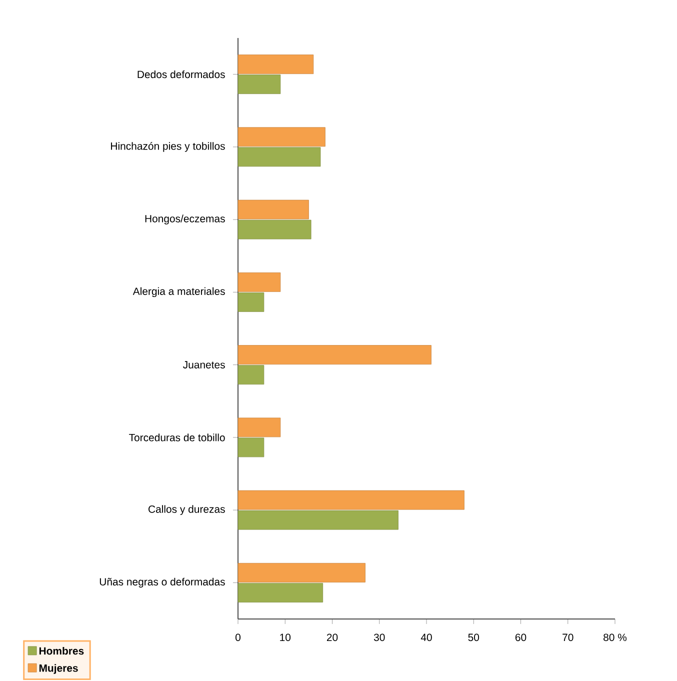 The image size is (677, 681). What do you see at coordinates (178, 292) in the screenshot?
I see `y-tick-label: Alergia a materiales` at bounding box center [178, 292].